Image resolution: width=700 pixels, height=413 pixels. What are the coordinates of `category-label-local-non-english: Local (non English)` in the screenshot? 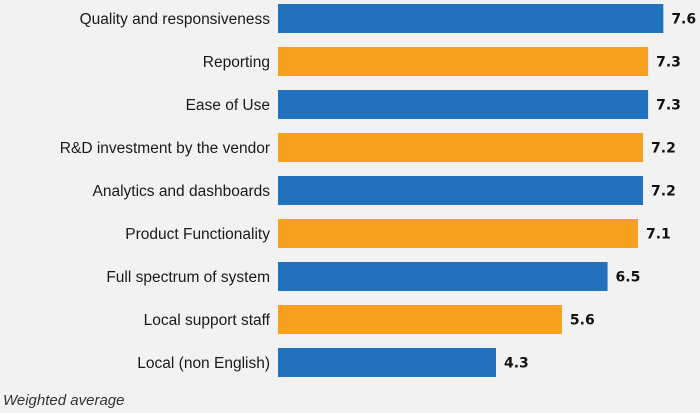 It's located at (203, 363).